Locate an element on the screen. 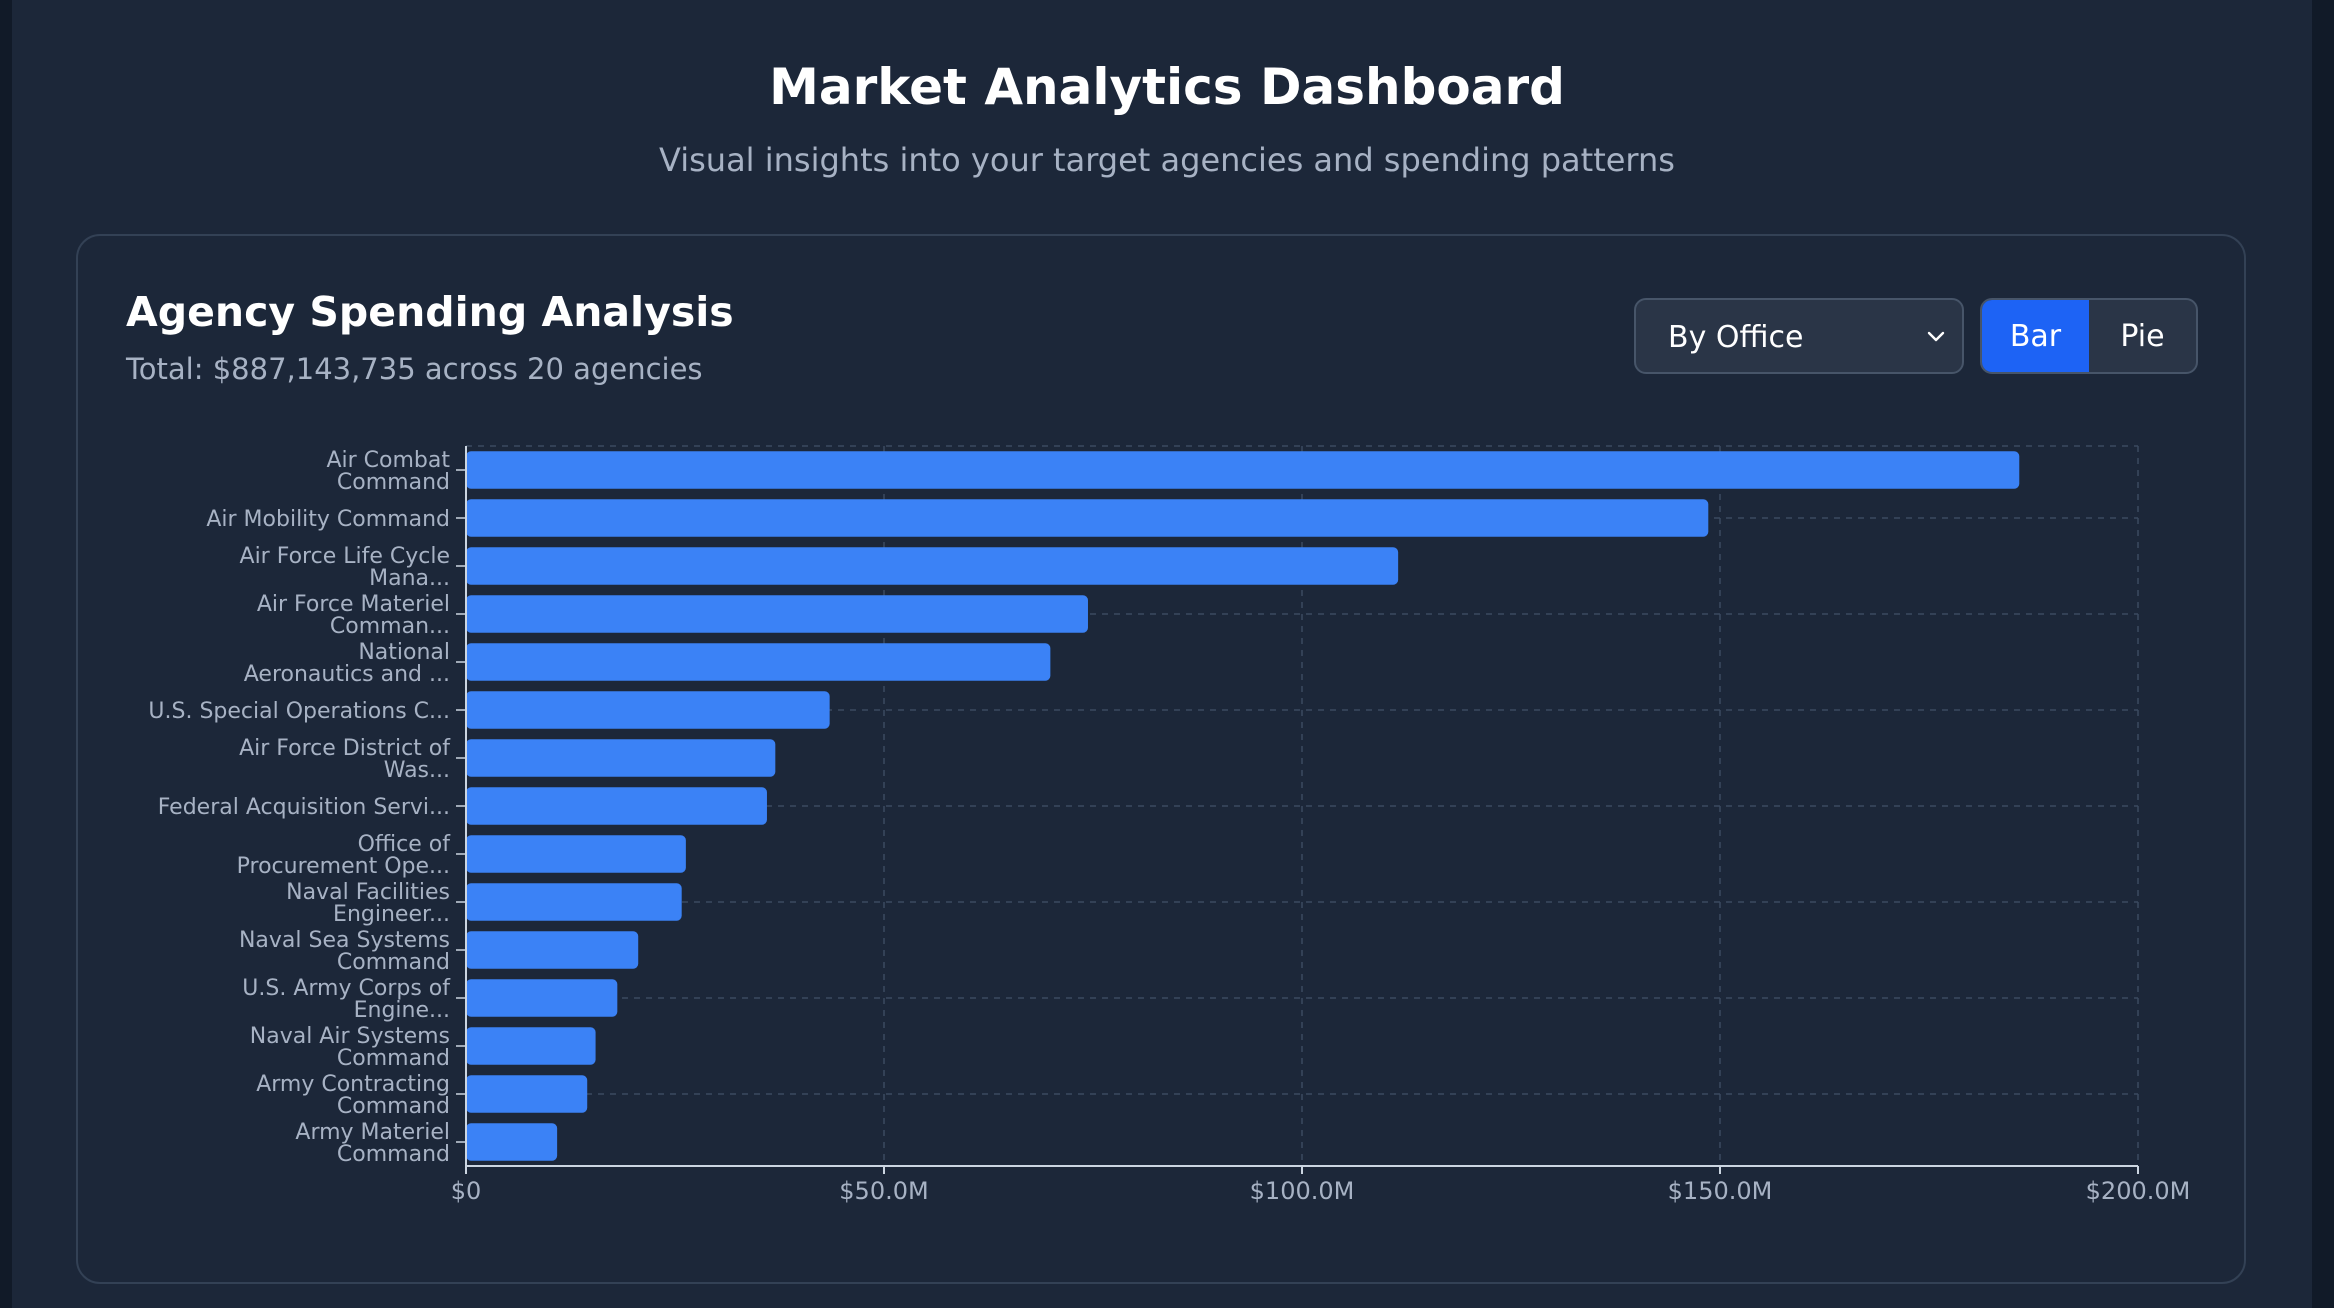 The width and height of the screenshot is (2334, 1308). group-by-selected-value: By Office is located at coordinates (1736, 337).